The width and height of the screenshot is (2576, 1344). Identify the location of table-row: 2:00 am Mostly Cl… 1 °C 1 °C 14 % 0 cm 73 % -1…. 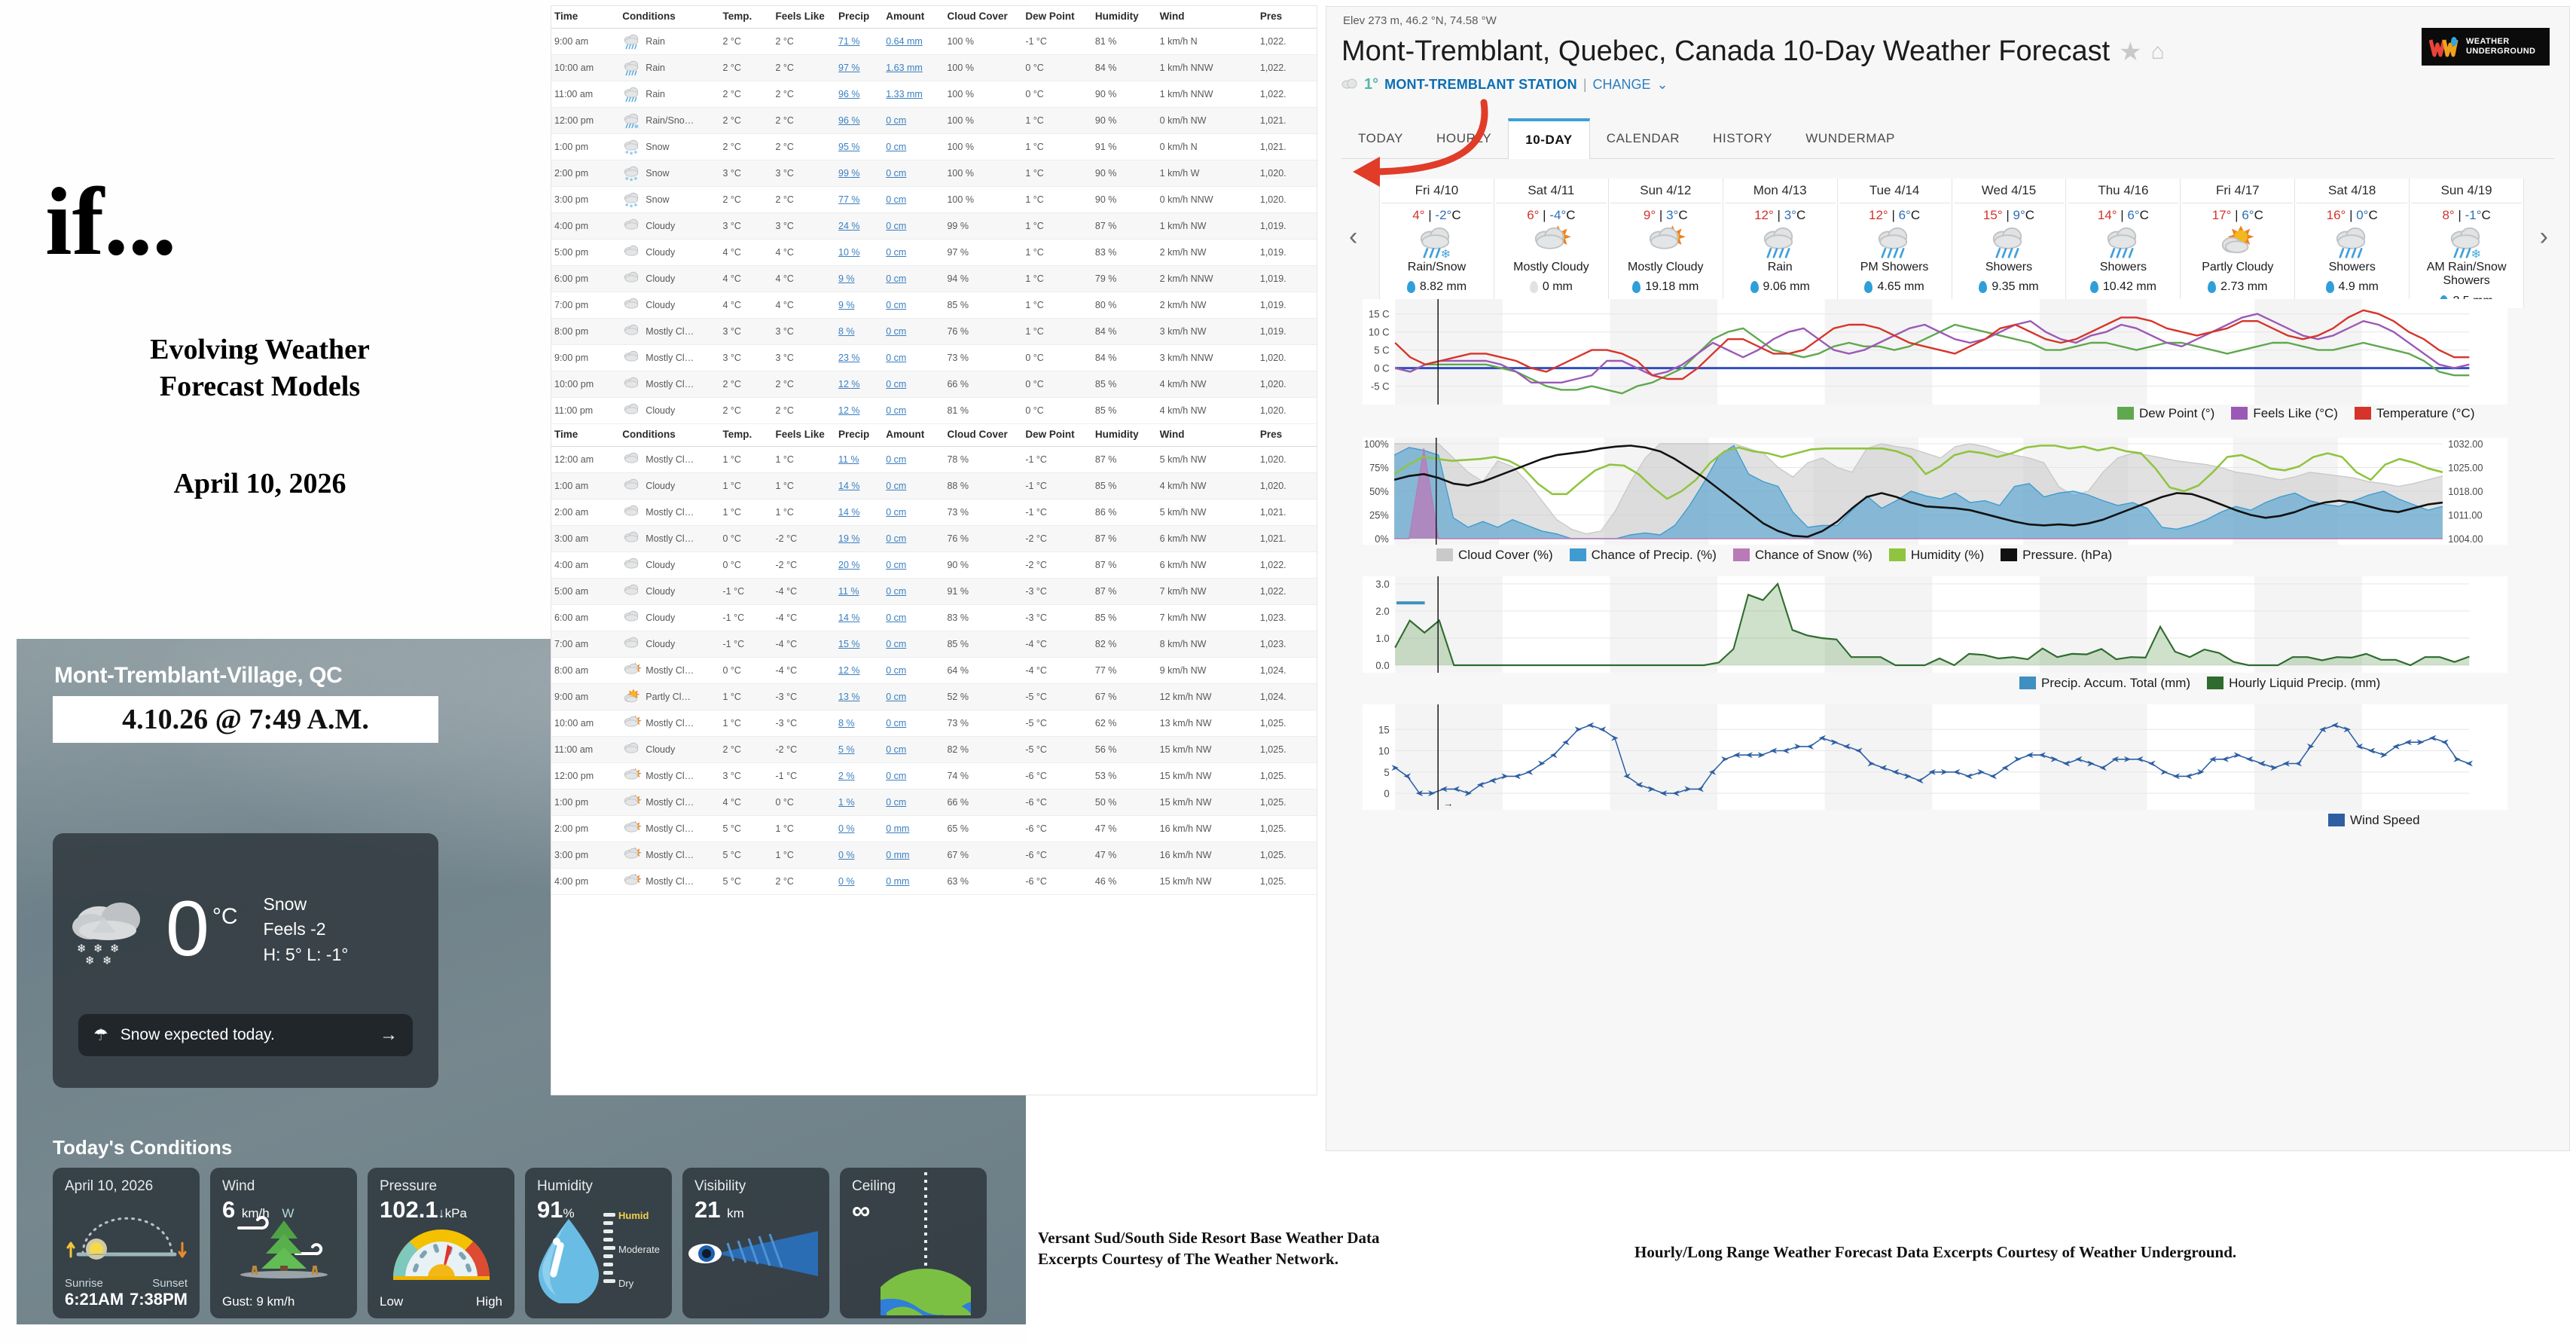
(934, 512).